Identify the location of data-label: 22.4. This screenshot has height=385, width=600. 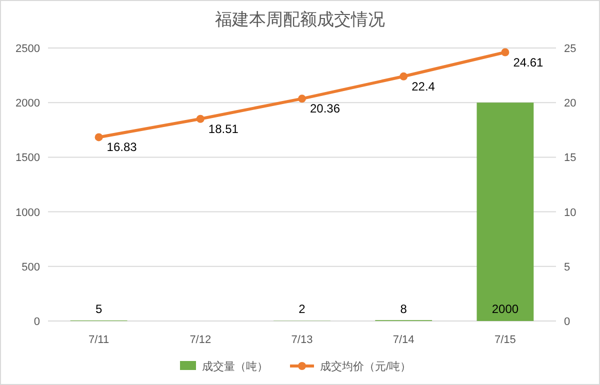
(424, 86).